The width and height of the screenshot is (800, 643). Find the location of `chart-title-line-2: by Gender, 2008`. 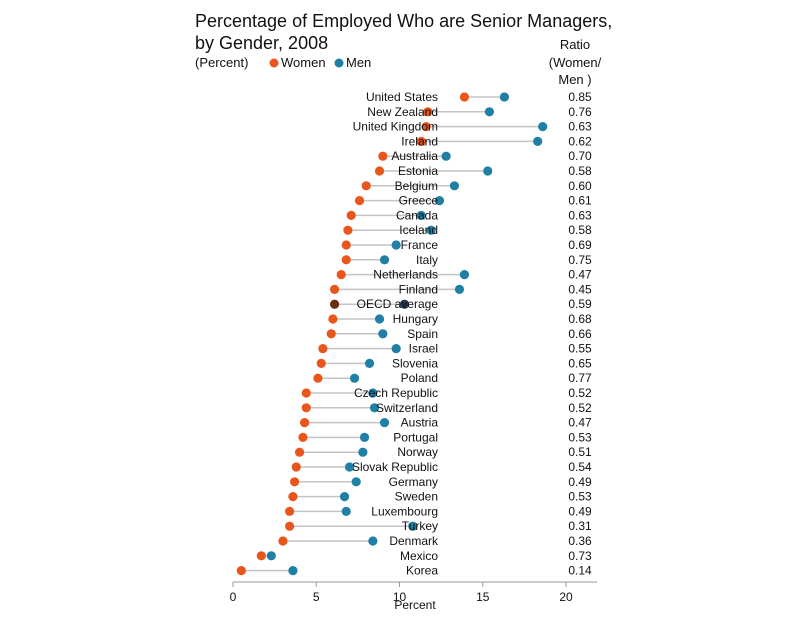

chart-title-line-2: by Gender, 2008 is located at coordinates (261, 43).